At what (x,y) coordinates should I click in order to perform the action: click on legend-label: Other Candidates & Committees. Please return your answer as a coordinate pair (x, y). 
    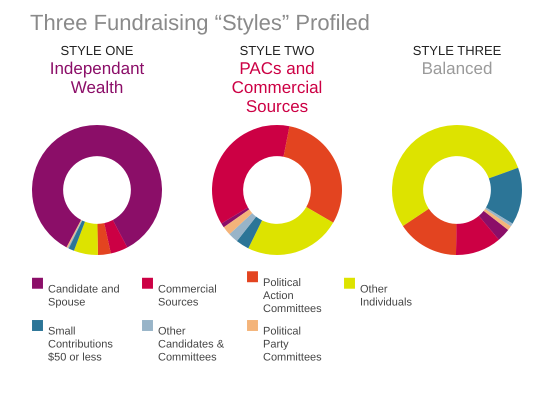
    Looking at the image, I should click on (191, 345).